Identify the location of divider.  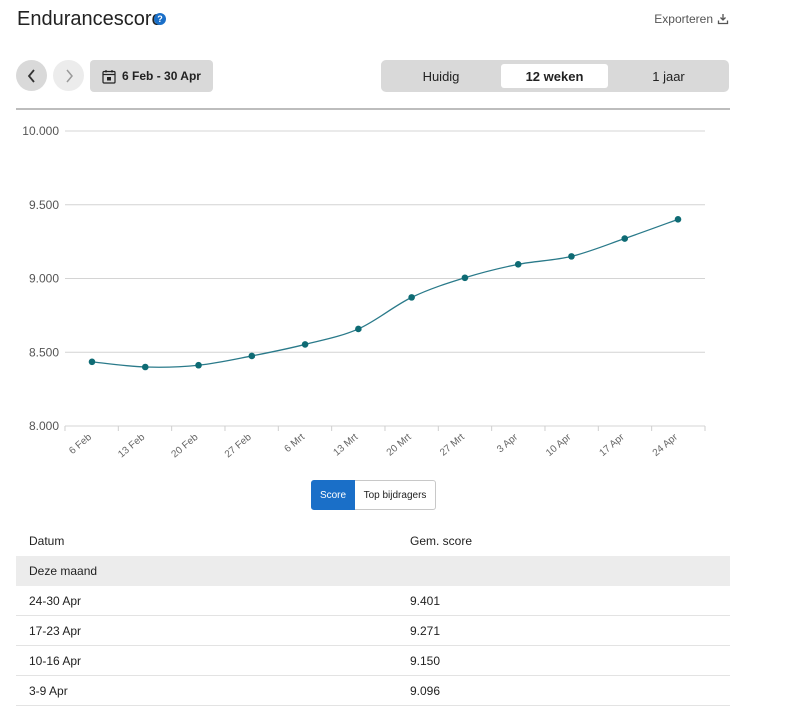
(373, 109).